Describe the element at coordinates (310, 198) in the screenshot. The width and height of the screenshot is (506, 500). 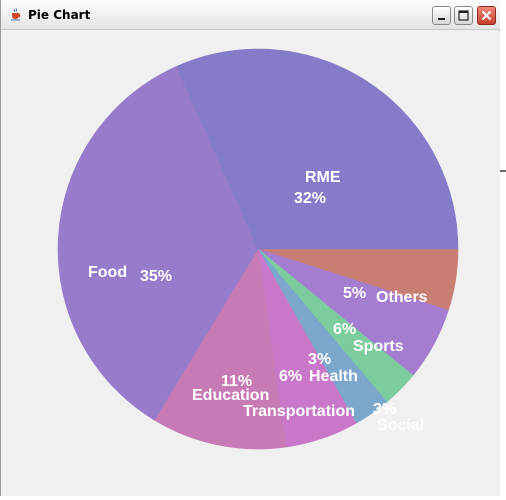
I see `slice-percent-rme: 32%` at that location.